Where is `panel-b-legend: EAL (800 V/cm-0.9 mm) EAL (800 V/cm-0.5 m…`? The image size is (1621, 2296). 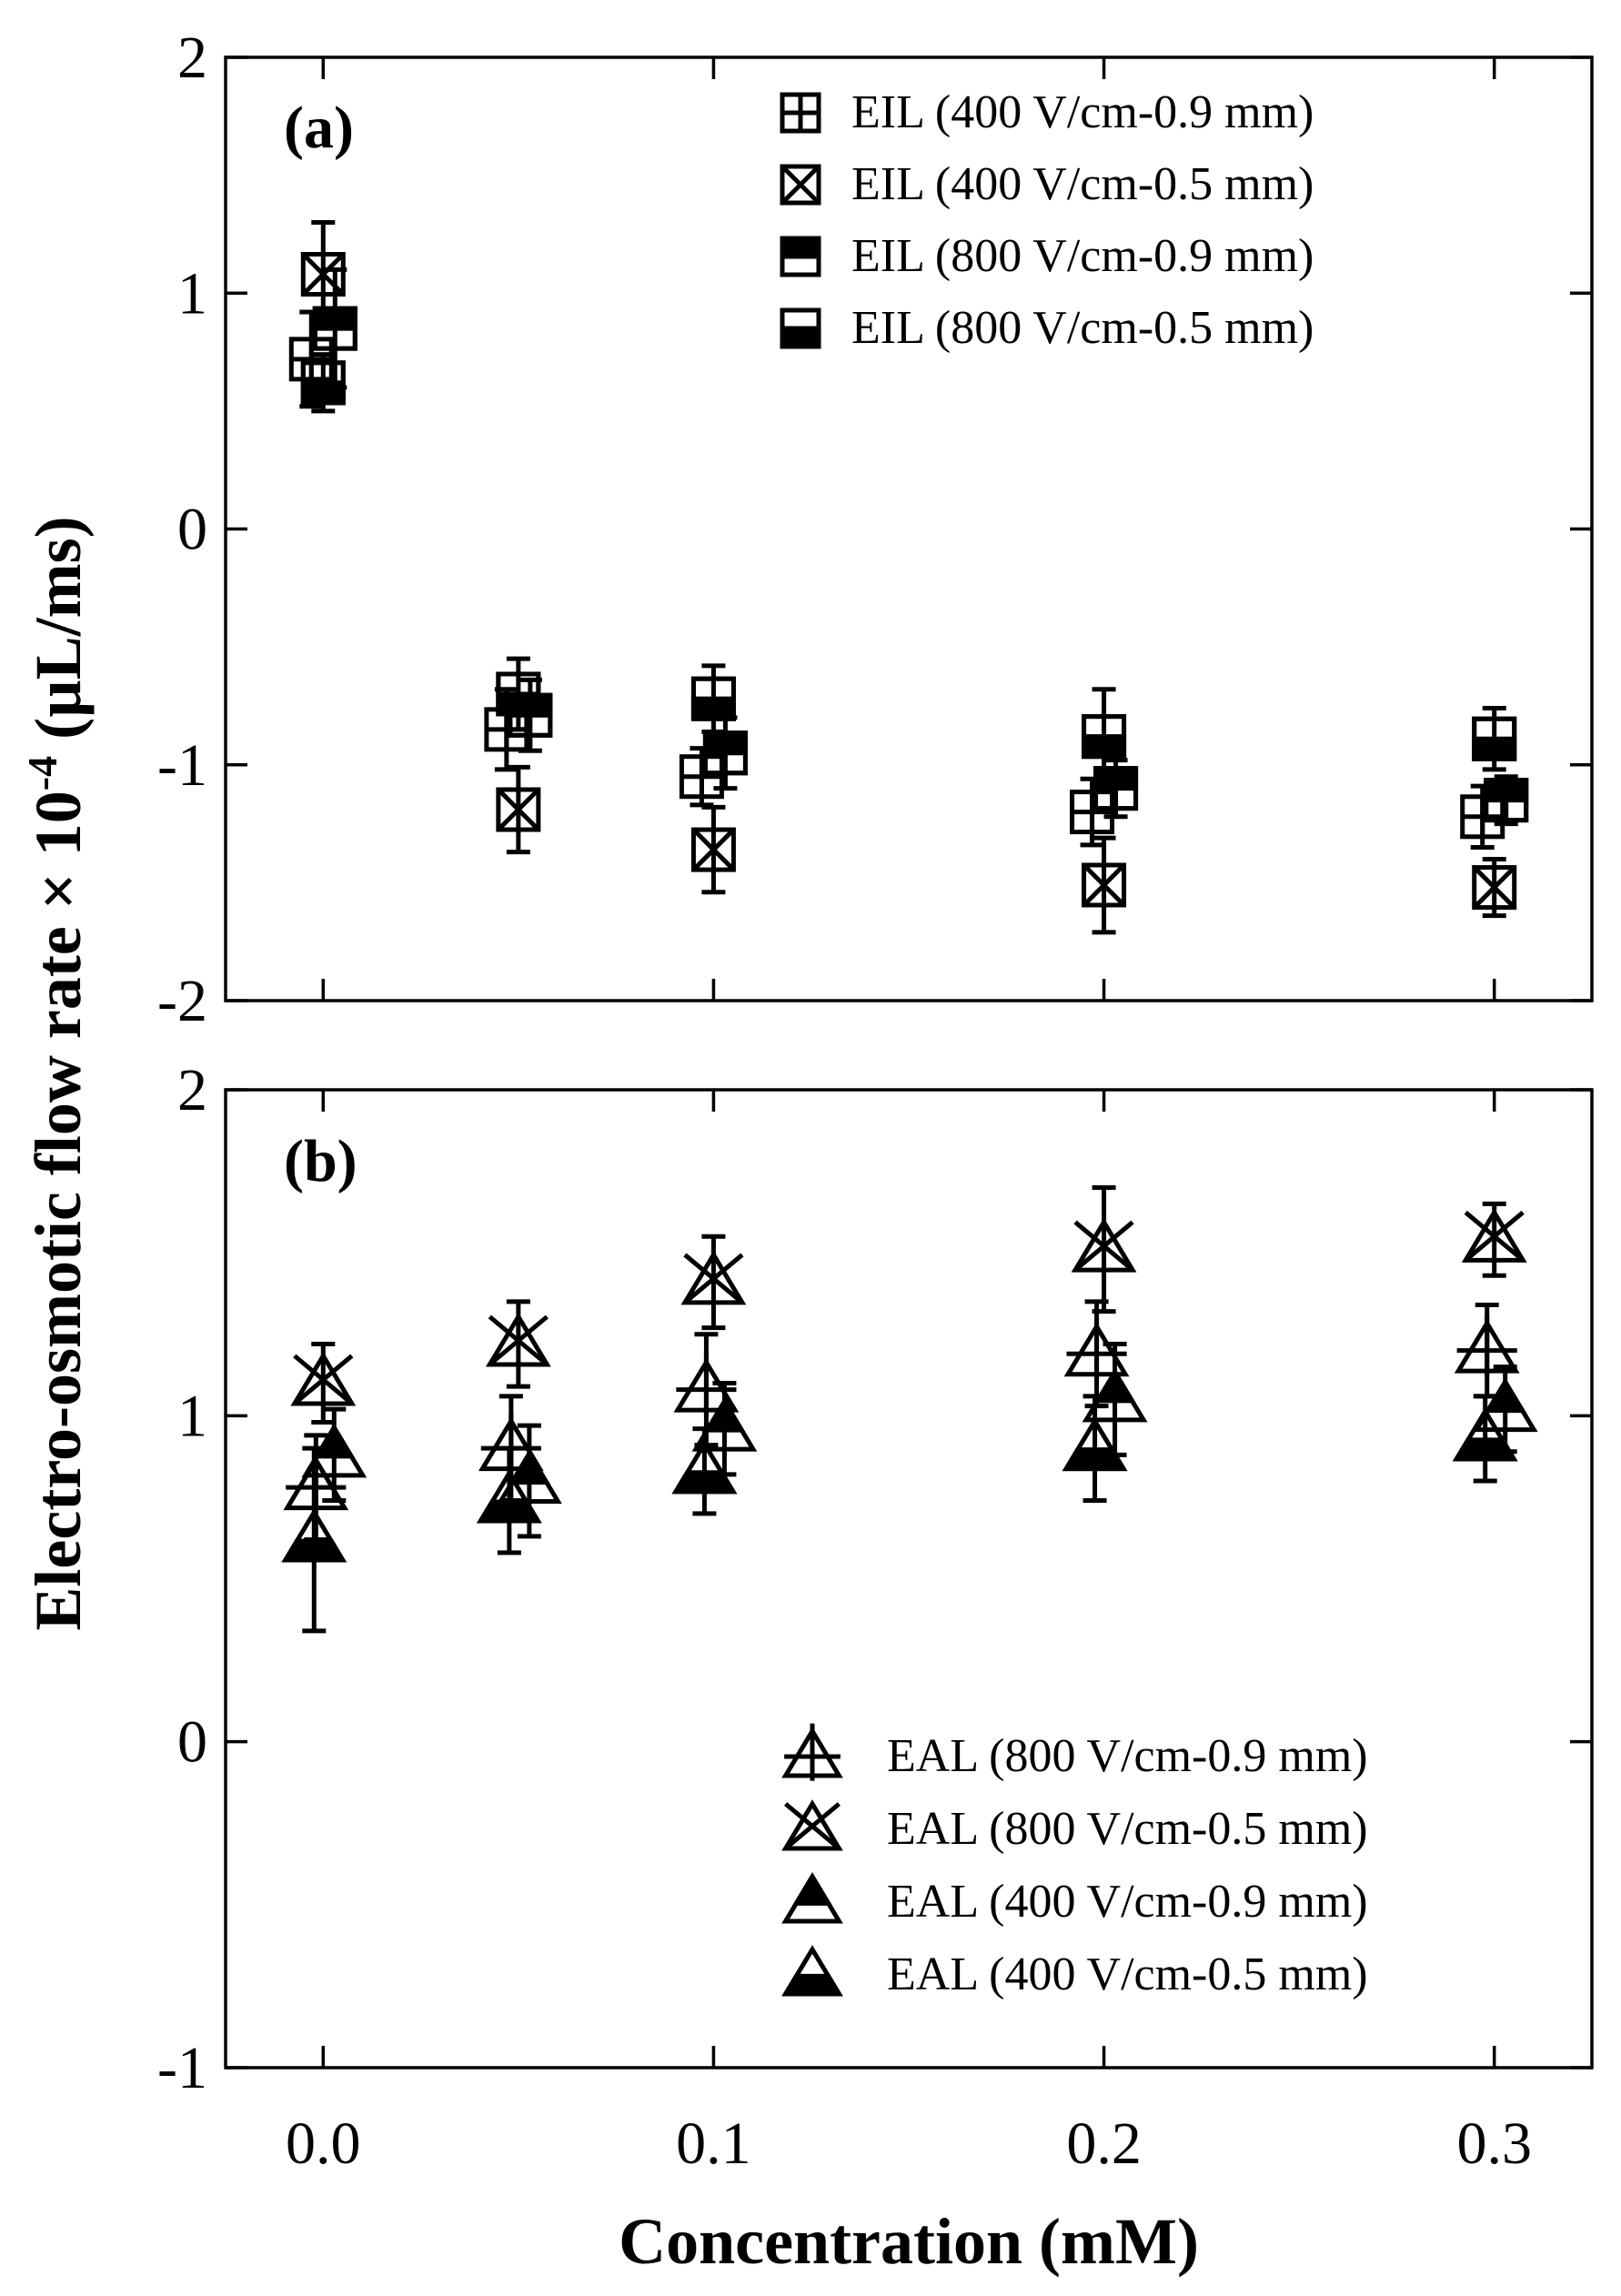 panel-b-legend: EAL (800 V/cm-0.9 mm) EAL (800 V/cm-0.5 m… is located at coordinates (1074, 1861).